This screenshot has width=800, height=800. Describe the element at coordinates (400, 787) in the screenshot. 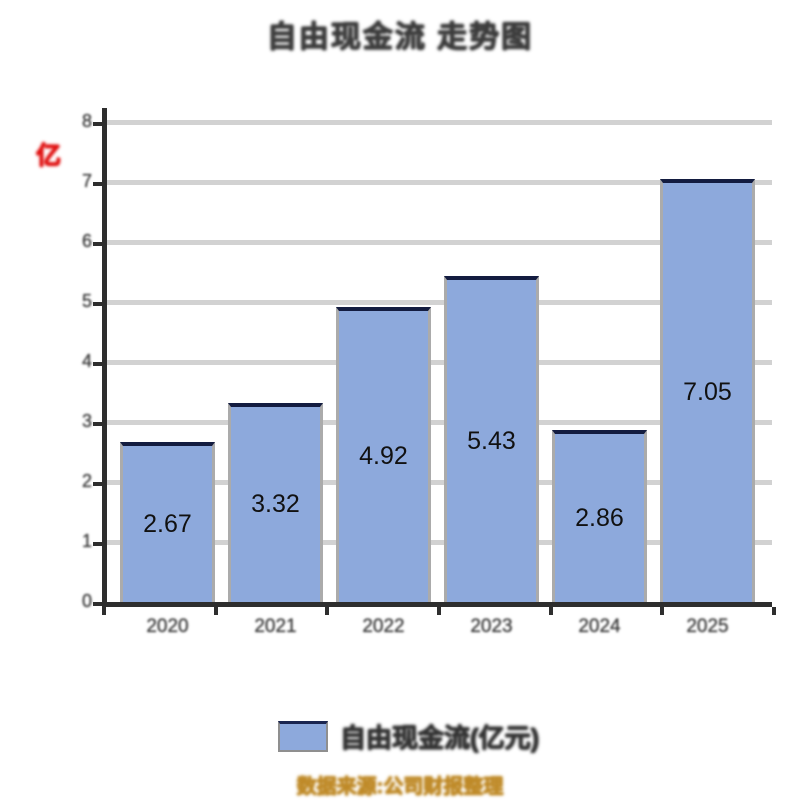

I see `source-note: 数据来源:公司财报整理` at that location.